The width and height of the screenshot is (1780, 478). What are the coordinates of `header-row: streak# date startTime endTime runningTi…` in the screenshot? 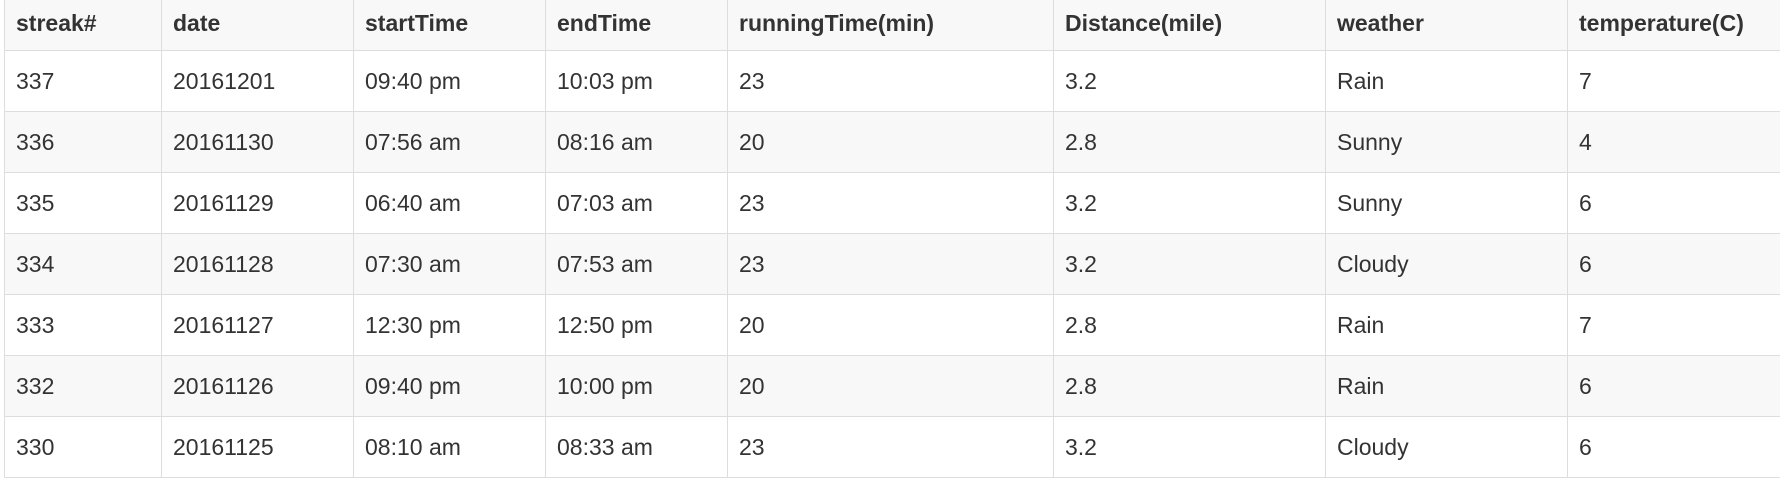 It's located at (892, 25).